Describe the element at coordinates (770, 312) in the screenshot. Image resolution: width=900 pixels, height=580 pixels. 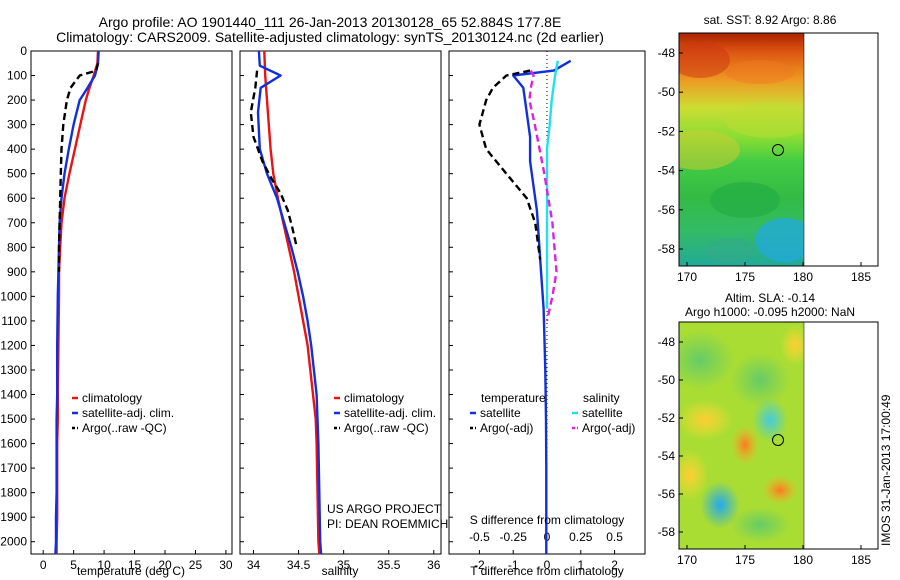
I see `sla-map-title-line2: Argo h1000: -0.095 h2000: NaN` at that location.